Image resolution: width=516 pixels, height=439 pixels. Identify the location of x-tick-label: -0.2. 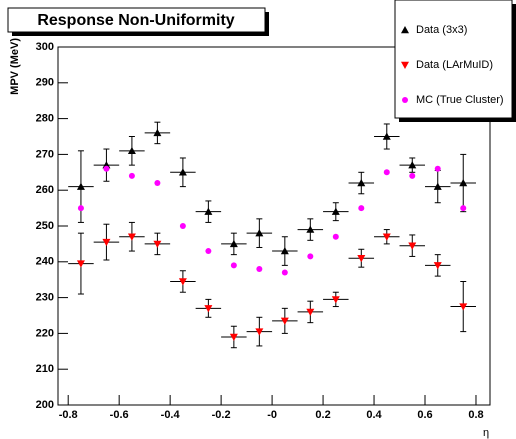
(221, 415).